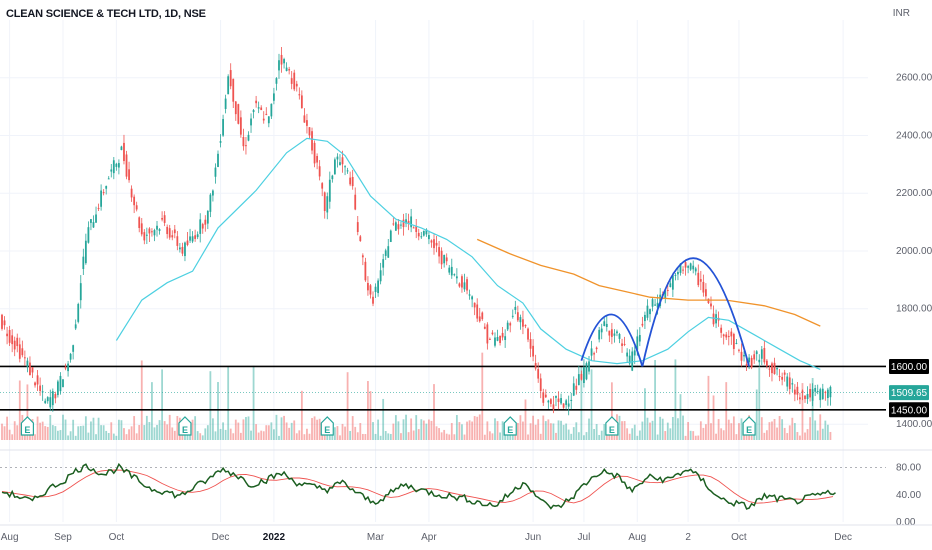 This screenshot has width=932, height=550. I want to click on time-tick-label: 2, so click(688, 537).